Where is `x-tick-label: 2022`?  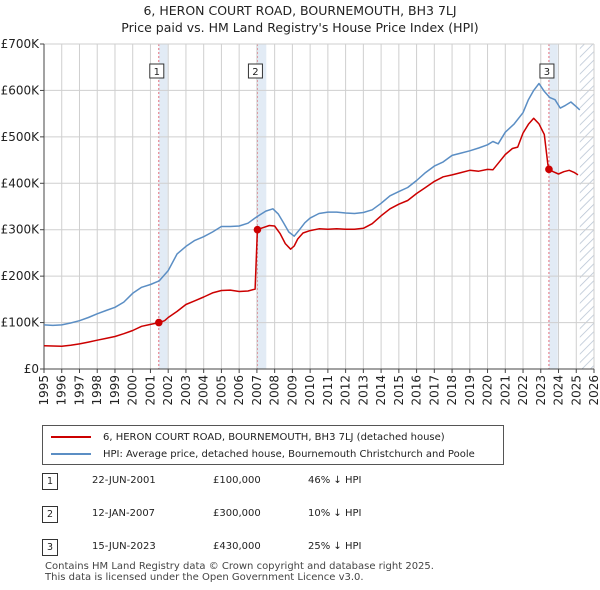
x-tick-label: 2022 is located at coordinates (523, 390).